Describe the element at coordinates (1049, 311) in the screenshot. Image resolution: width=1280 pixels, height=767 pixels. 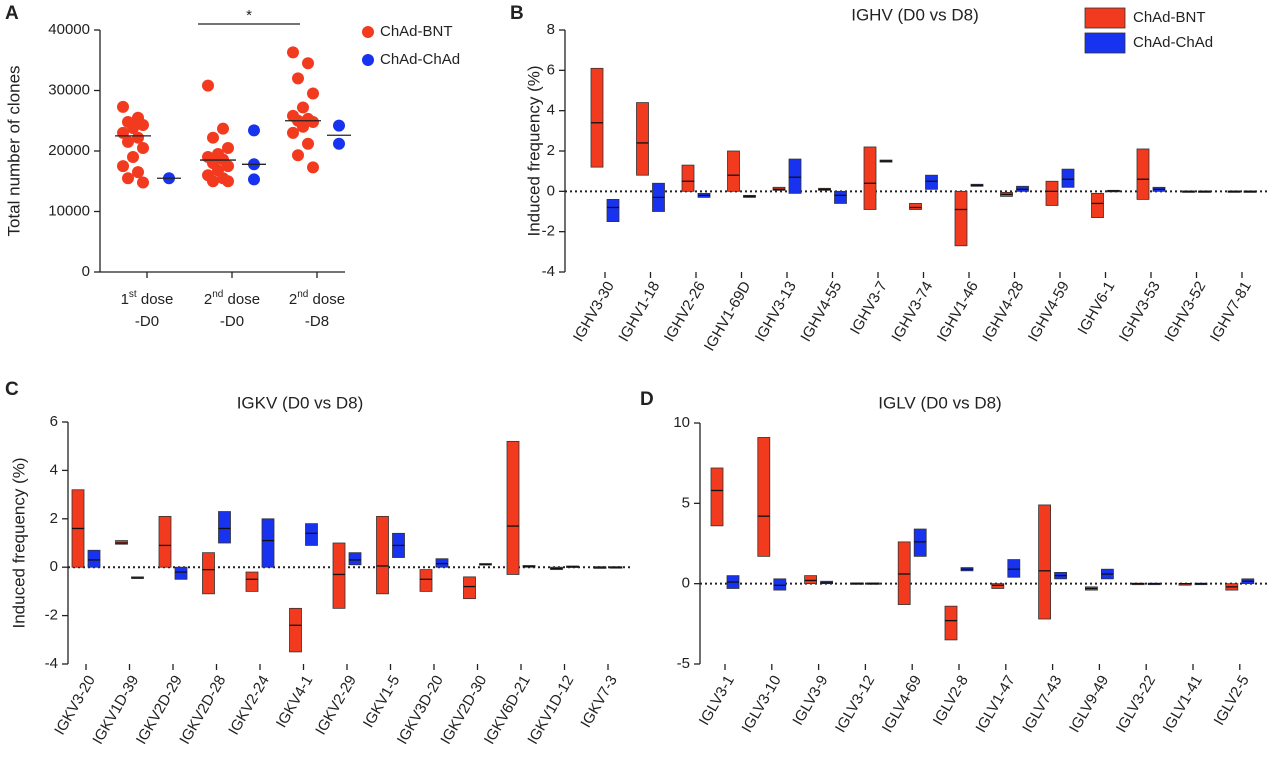
I see `x-tick-label: IGHV4-59` at that location.